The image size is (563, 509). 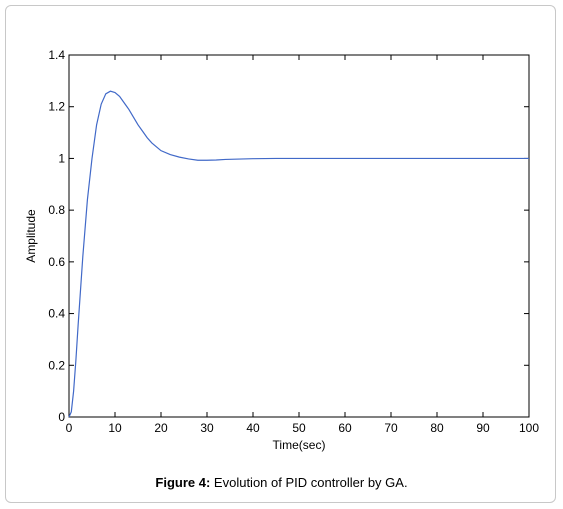 I want to click on y-tick-label: 0.8, so click(x=56, y=210).